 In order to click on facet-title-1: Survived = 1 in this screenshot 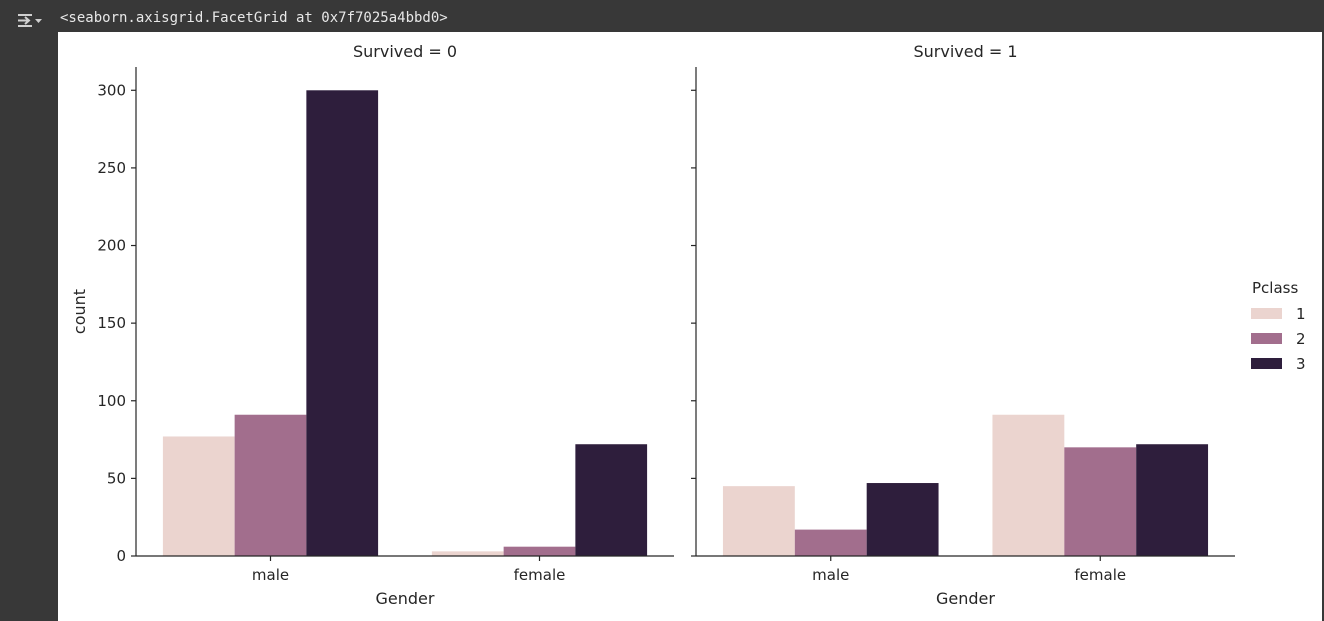, I will do `click(965, 51)`.